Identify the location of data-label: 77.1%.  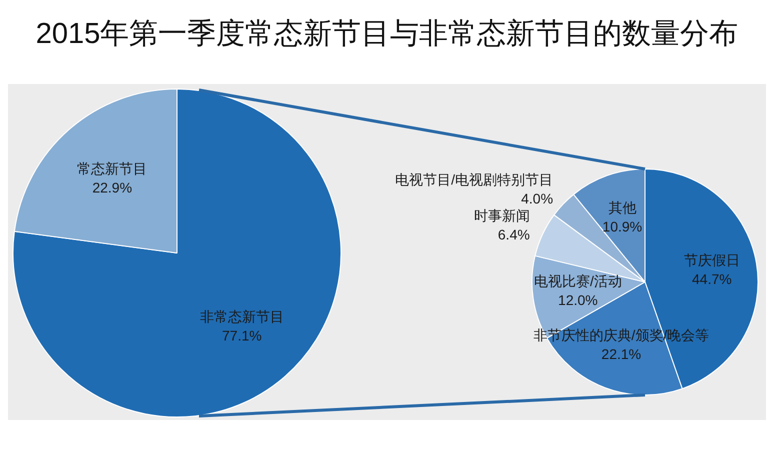
(242, 335).